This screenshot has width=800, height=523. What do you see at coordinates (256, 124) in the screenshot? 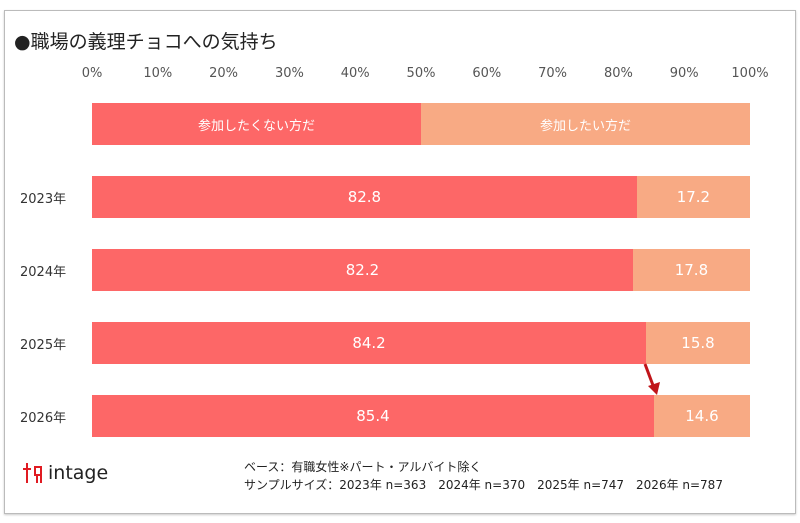
I see `legend-item-not-want: 参加したくない方だ` at bounding box center [256, 124].